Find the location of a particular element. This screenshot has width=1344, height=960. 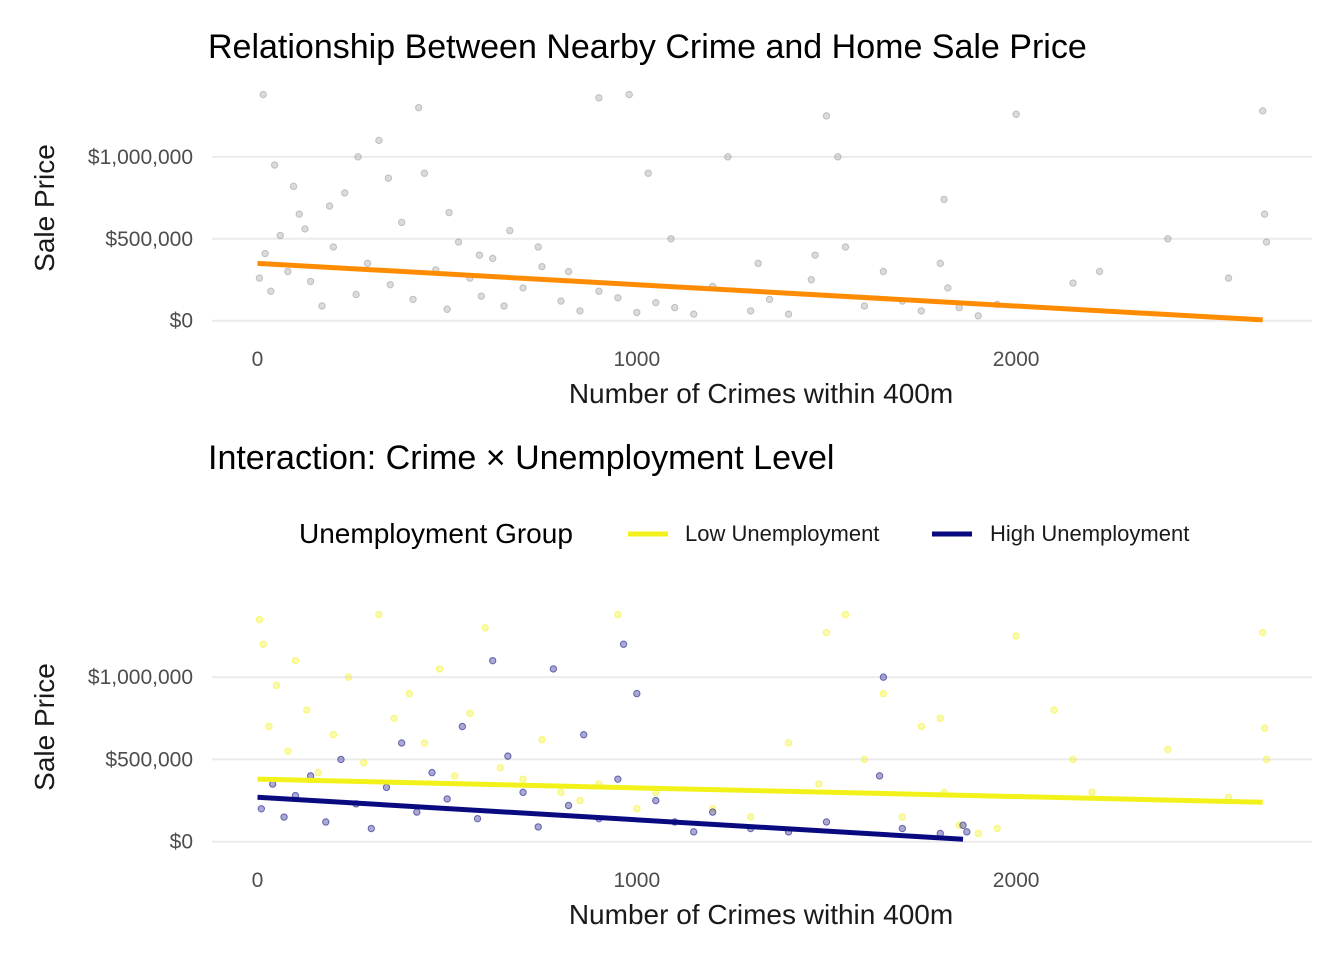

chart-2-series-1-fit-line is located at coordinates (610, 818).